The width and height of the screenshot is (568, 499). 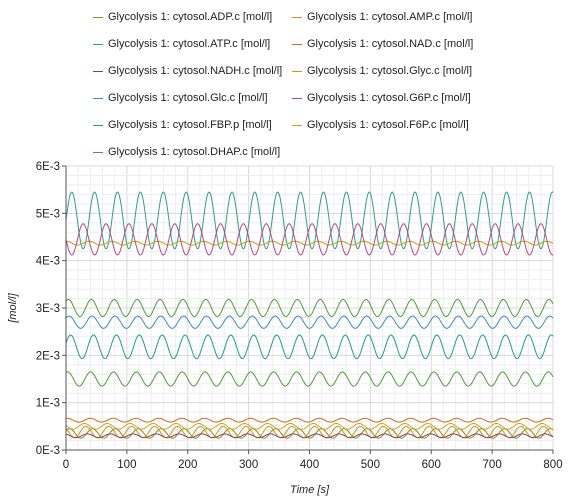 What do you see at coordinates (126, 465) in the screenshot?
I see `x-tick-label: 100` at bounding box center [126, 465].